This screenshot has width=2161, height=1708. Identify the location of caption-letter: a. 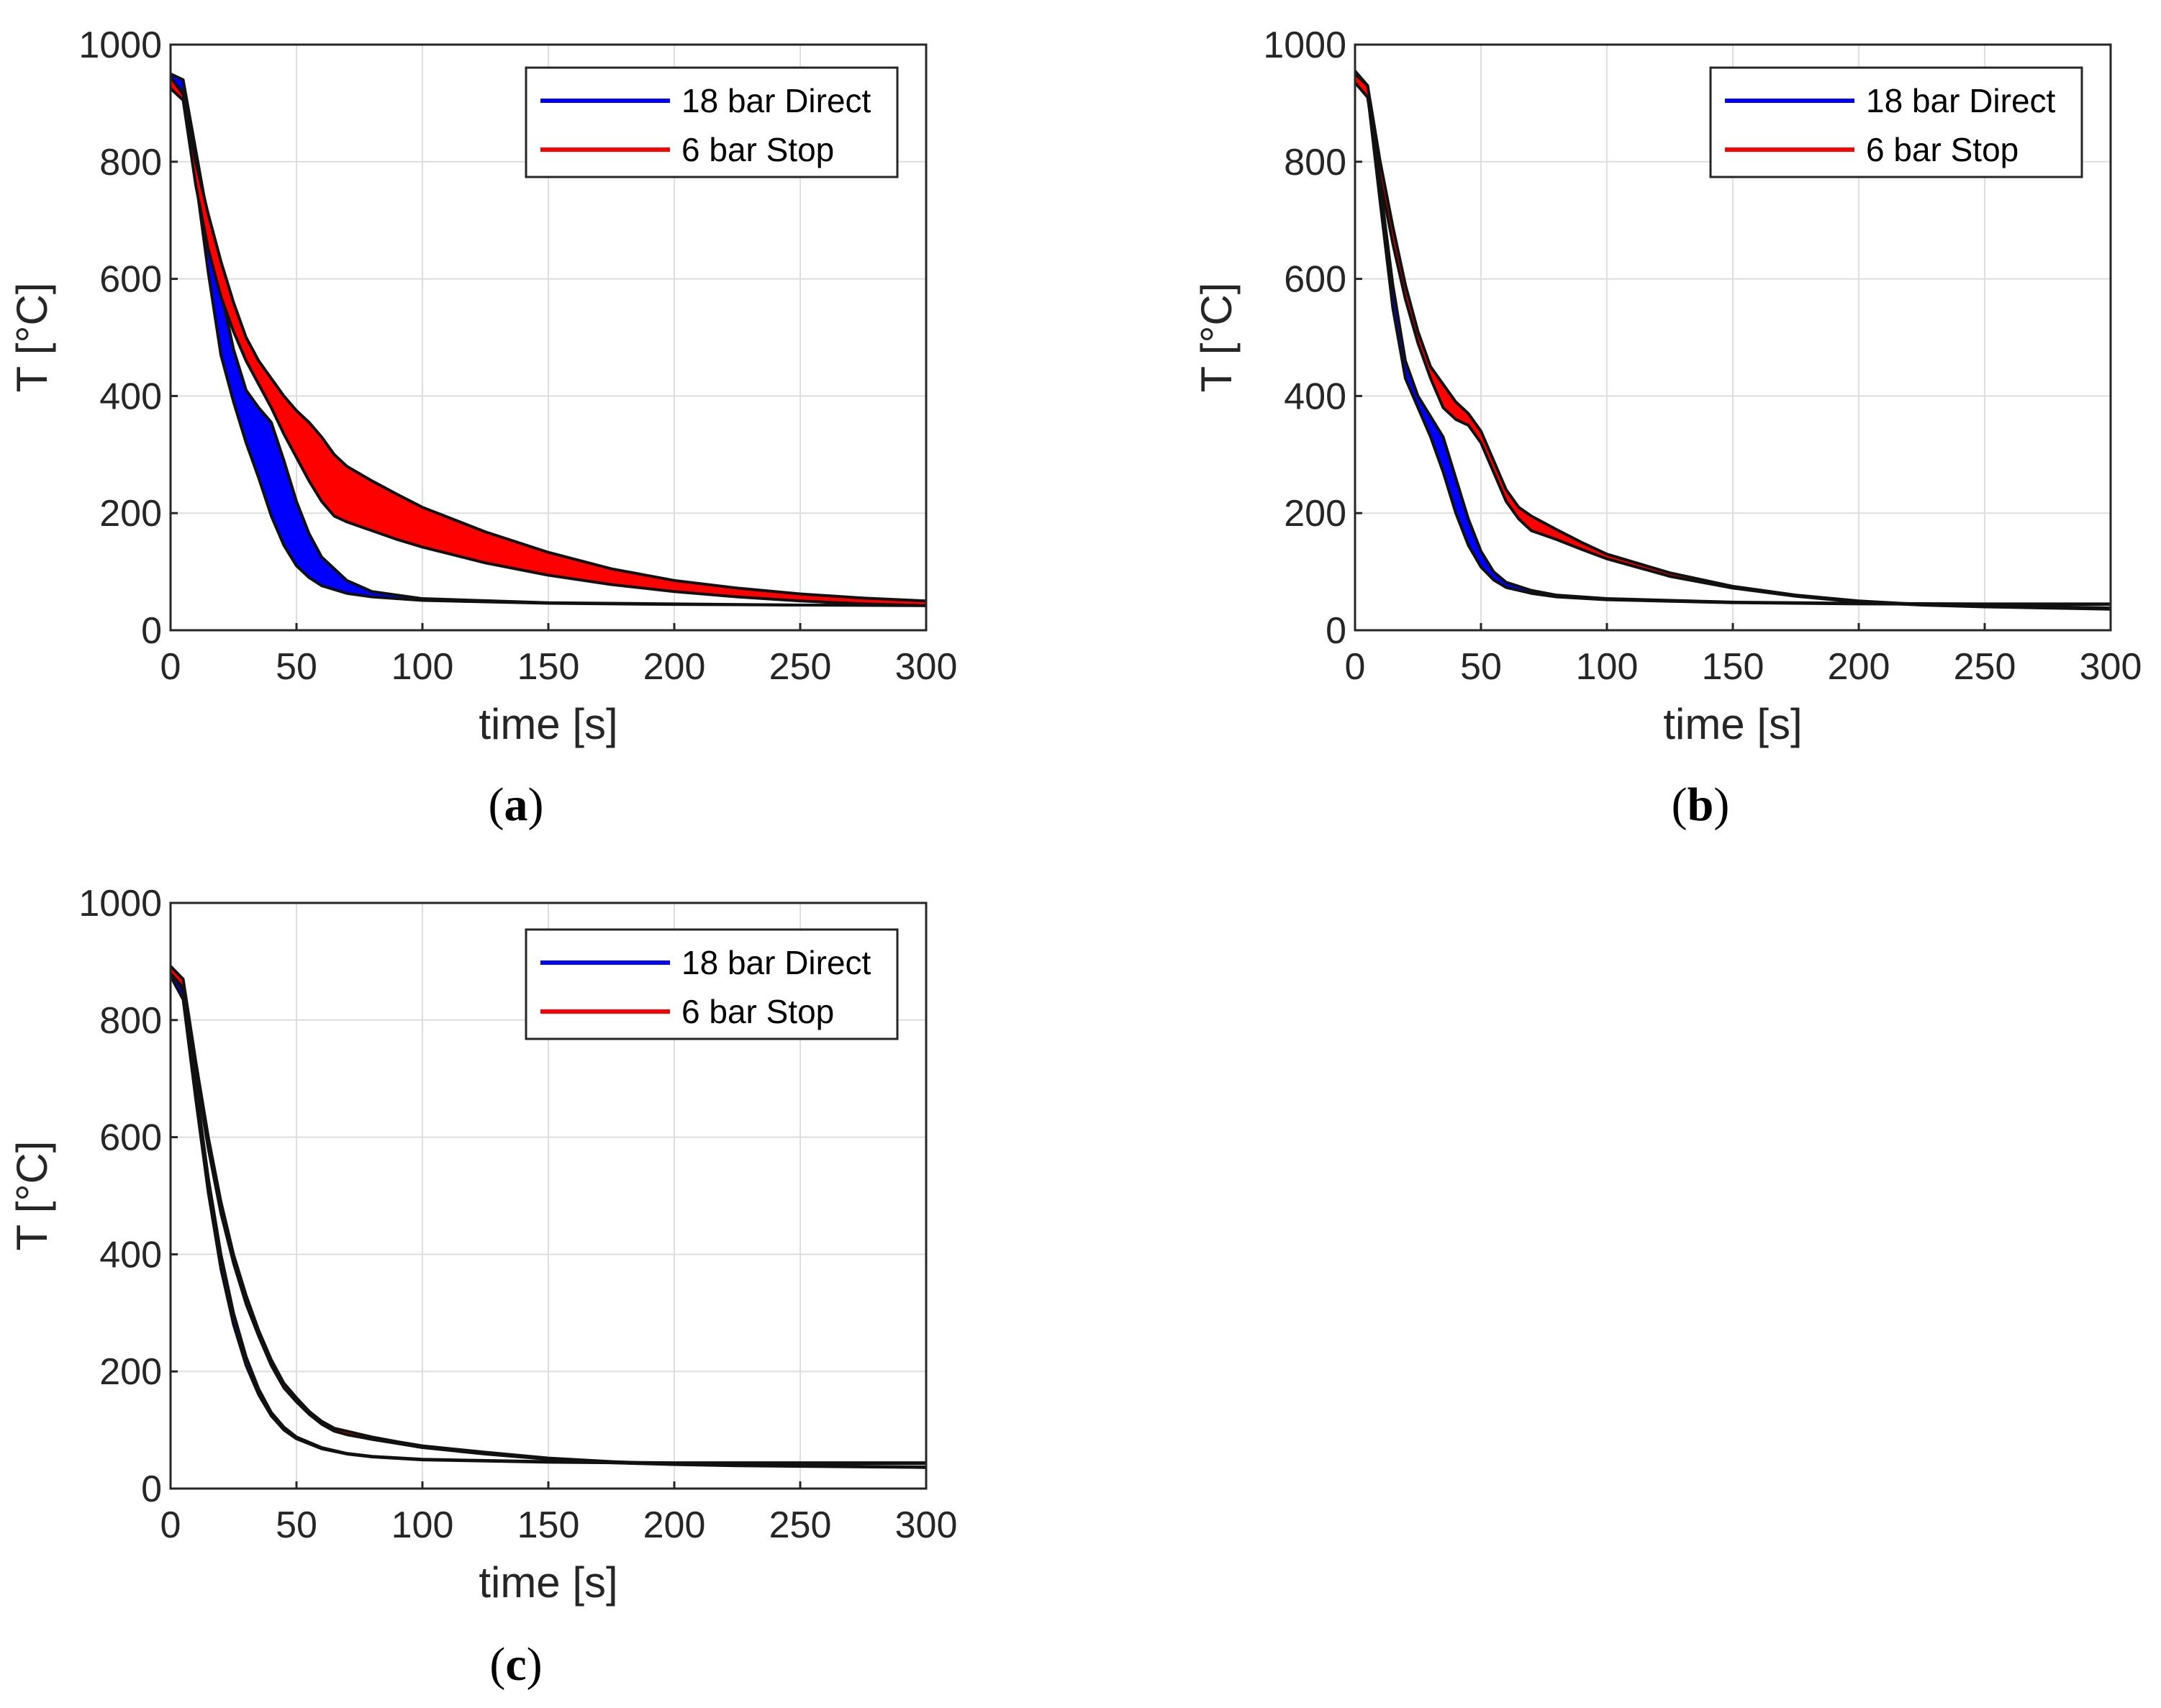
(516, 805).